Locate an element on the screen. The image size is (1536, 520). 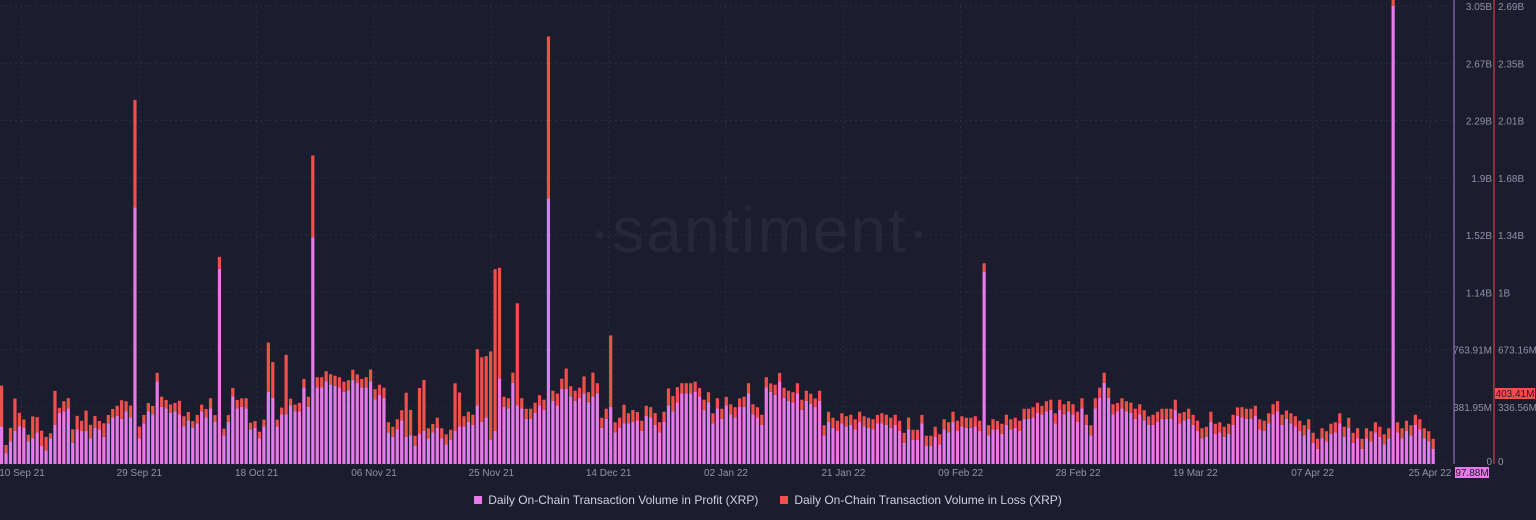
x-tick-label: 09 Feb 22 is located at coordinates (960, 473).